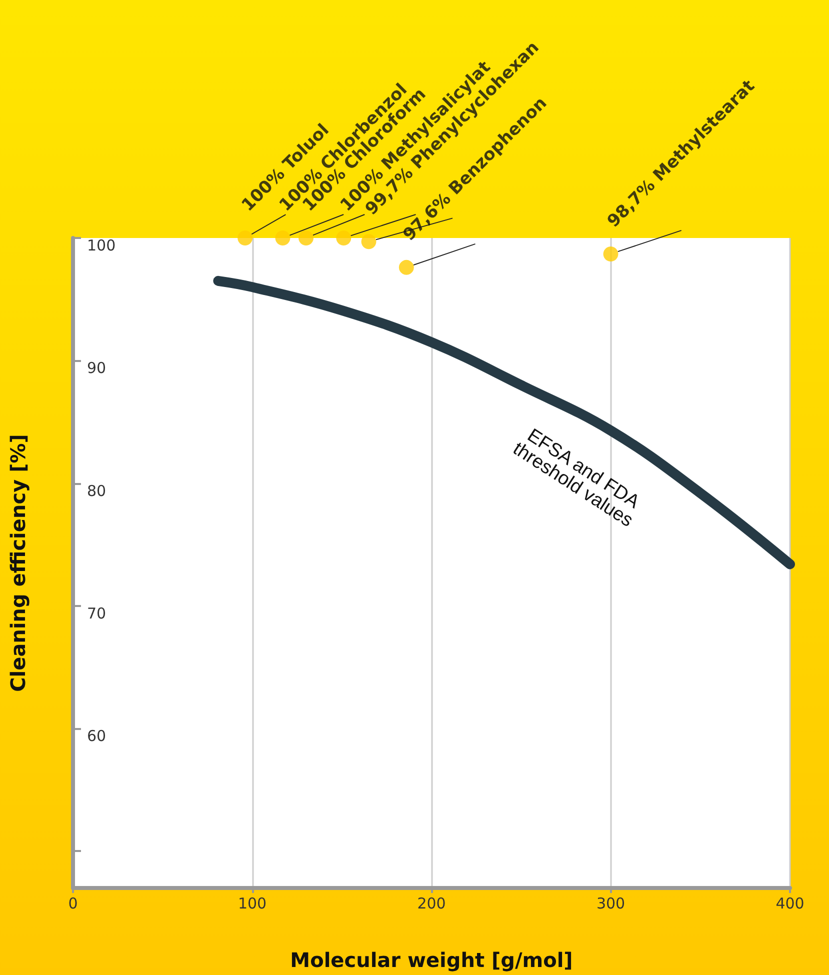 The height and width of the screenshot is (975, 829). Describe the element at coordinates (96, 368) in the screenshot. I see `y-tick-label: 90` at that location.